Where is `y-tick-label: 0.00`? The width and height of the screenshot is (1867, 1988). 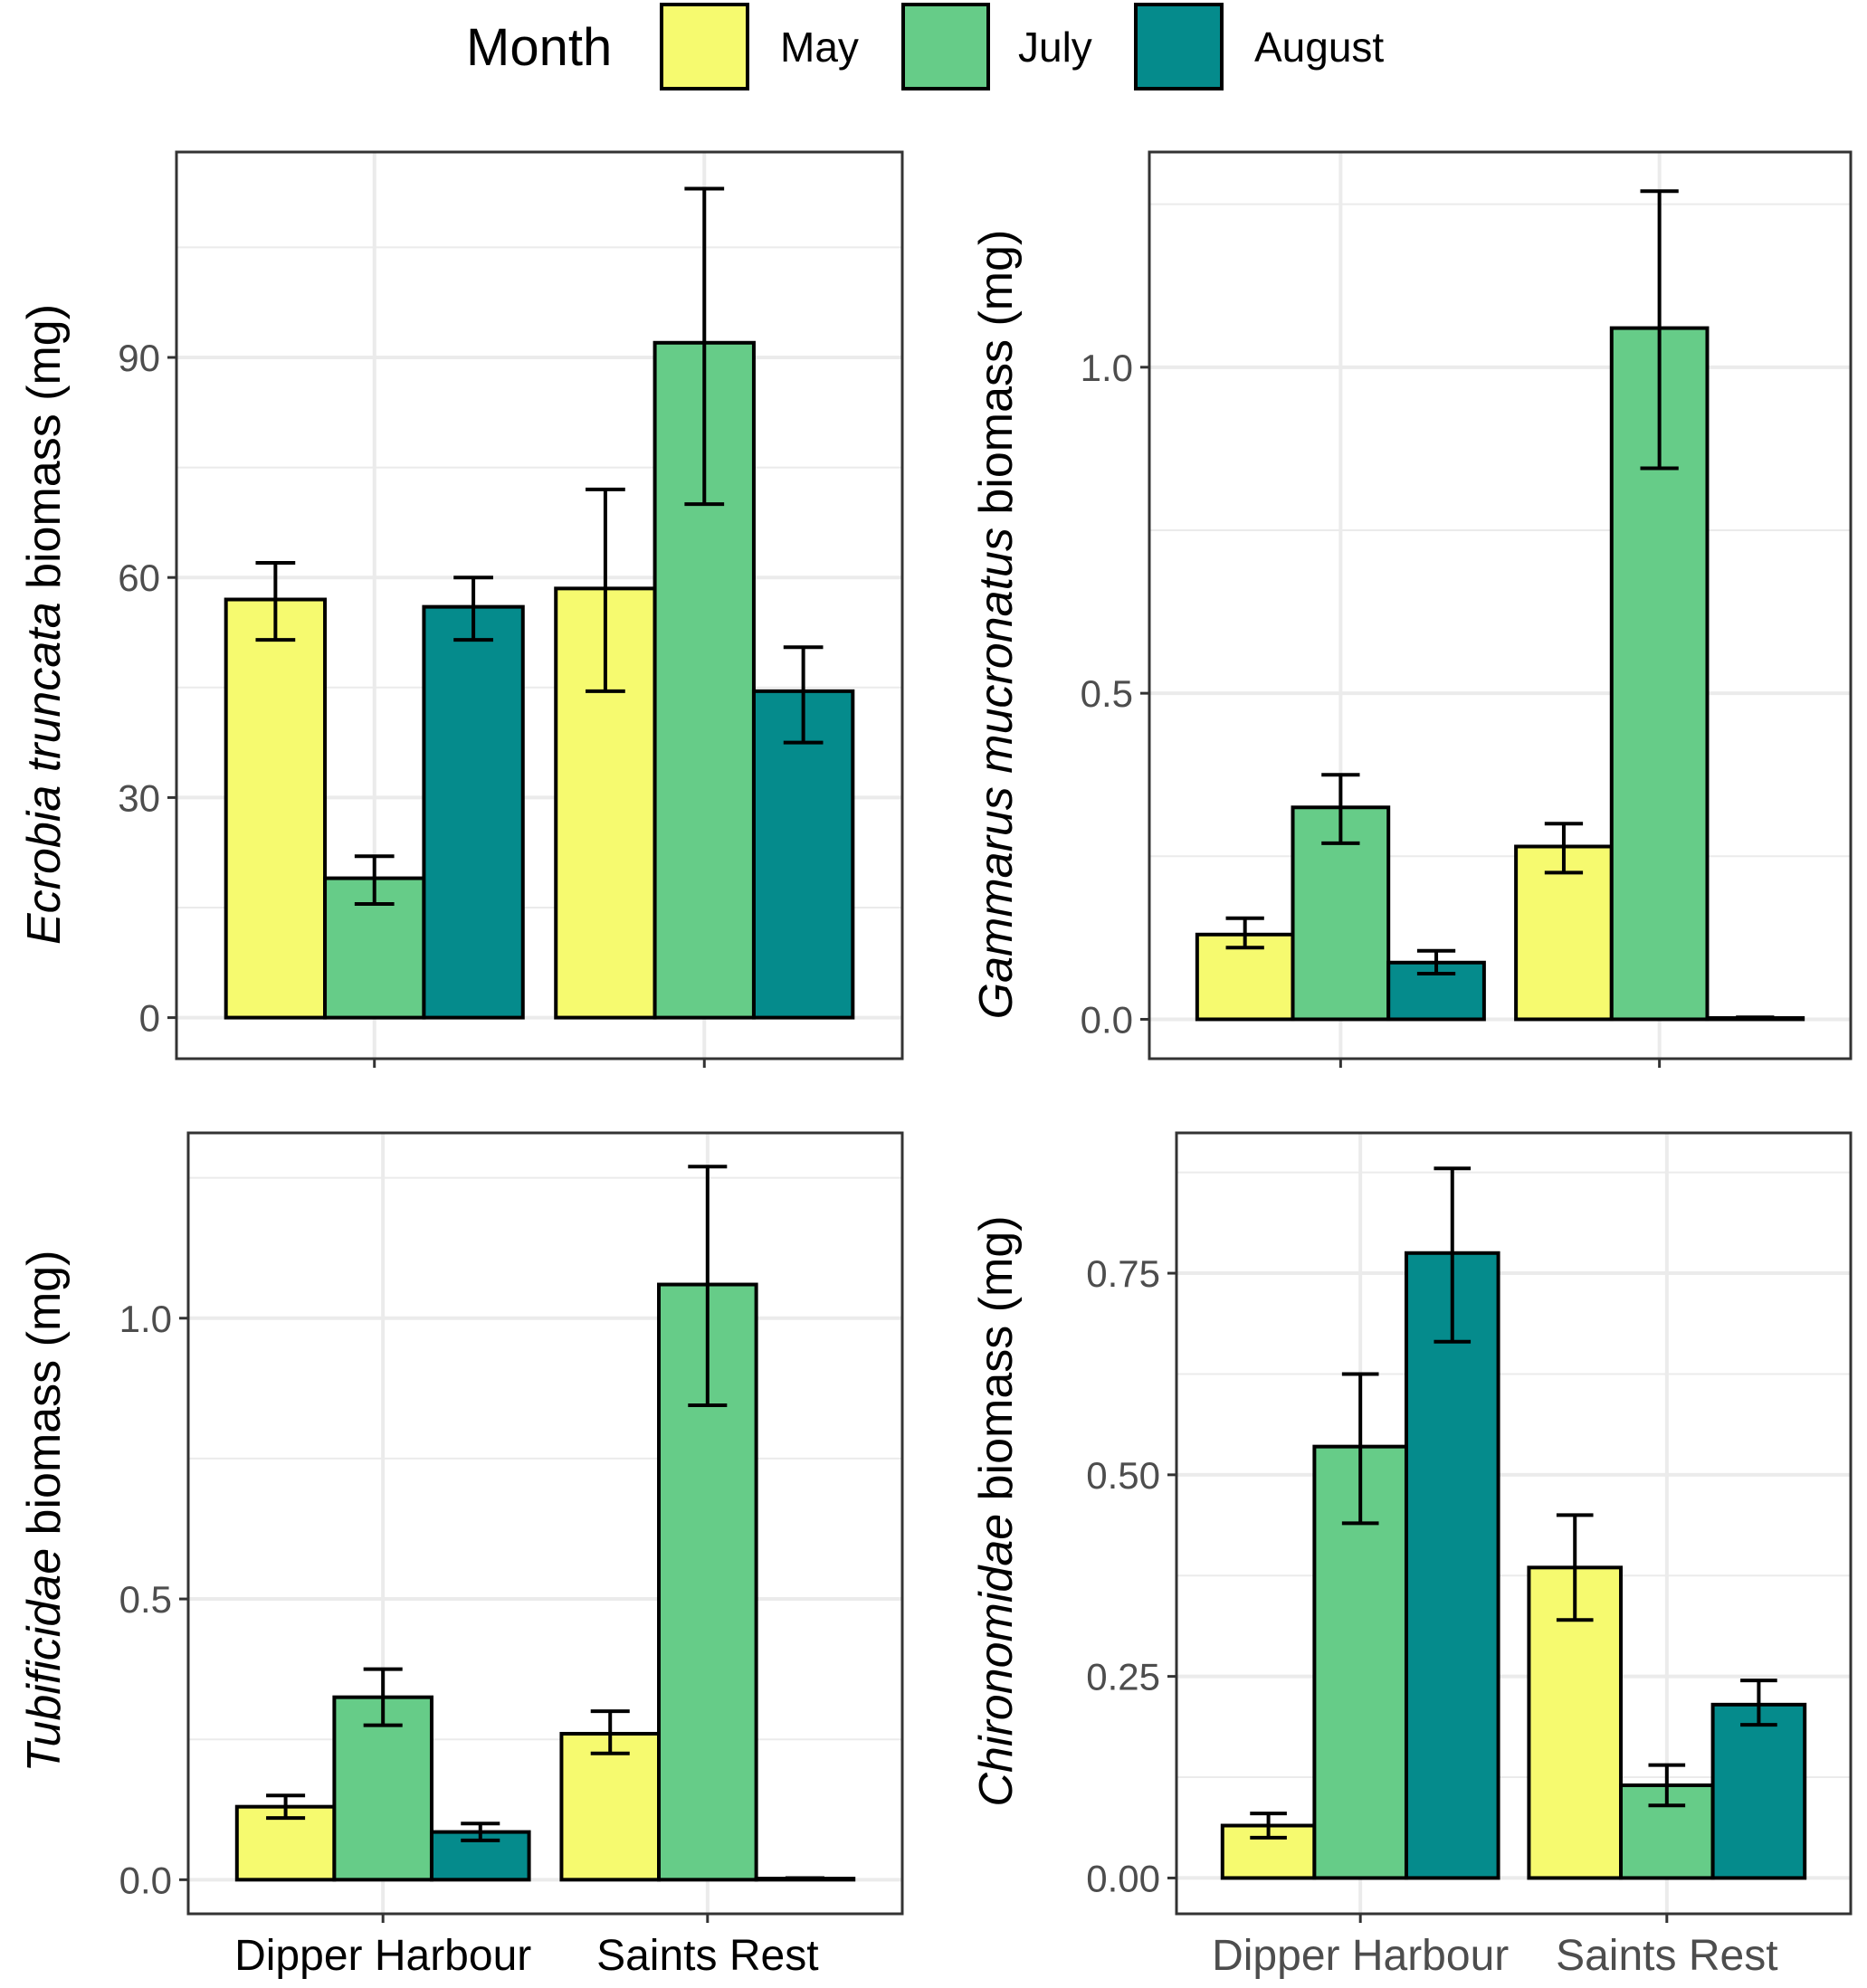 y-tick-label: 0.00 is located at coordinates (1123, 1878).